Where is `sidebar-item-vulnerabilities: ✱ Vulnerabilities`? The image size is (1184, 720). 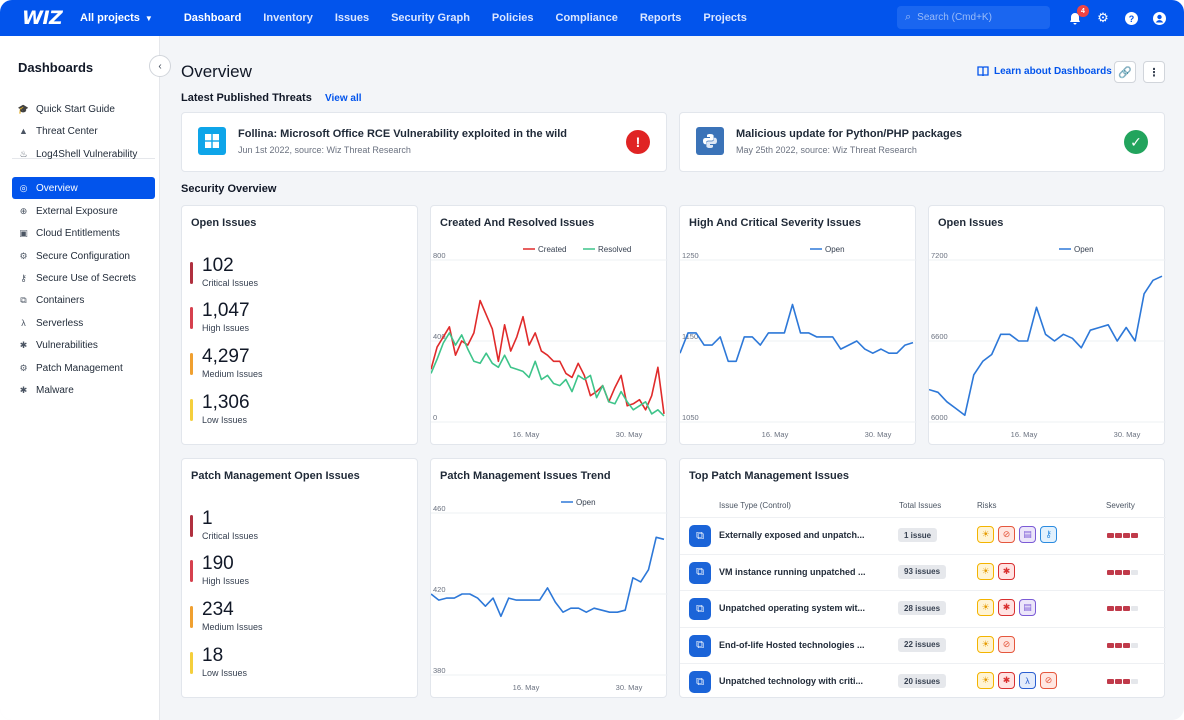
sidebar-item-vulnerabilities: ✱ Vulnerabilities is located at coordinates (83, 345).